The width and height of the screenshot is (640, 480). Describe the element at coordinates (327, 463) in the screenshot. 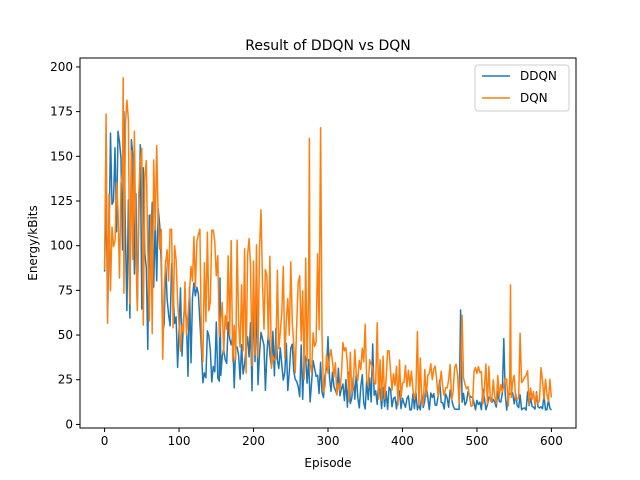

I see `x-axis-label: Episode` at that location.